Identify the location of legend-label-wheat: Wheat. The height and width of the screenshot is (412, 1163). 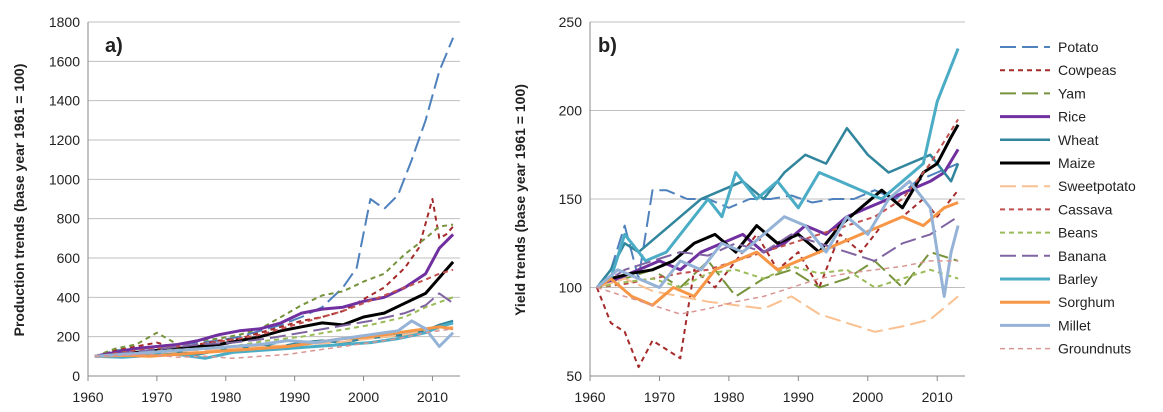
(1078, 140).